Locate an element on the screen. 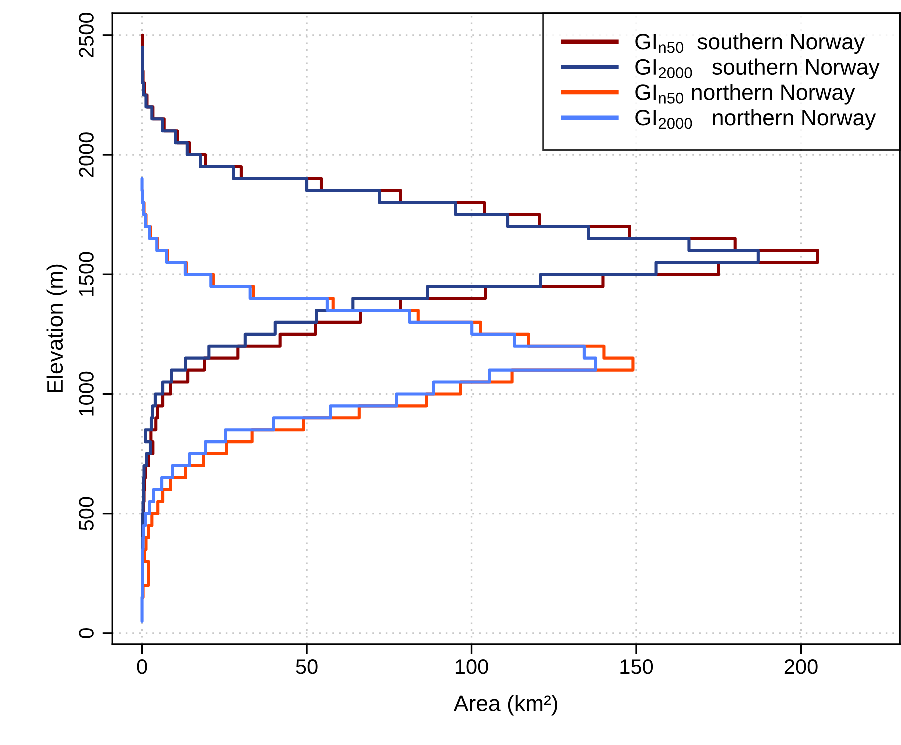 The height and width of the screenshot is (745, 901). text: GI$_{2000}$ northern Norway is located at coordinates (756, 119).